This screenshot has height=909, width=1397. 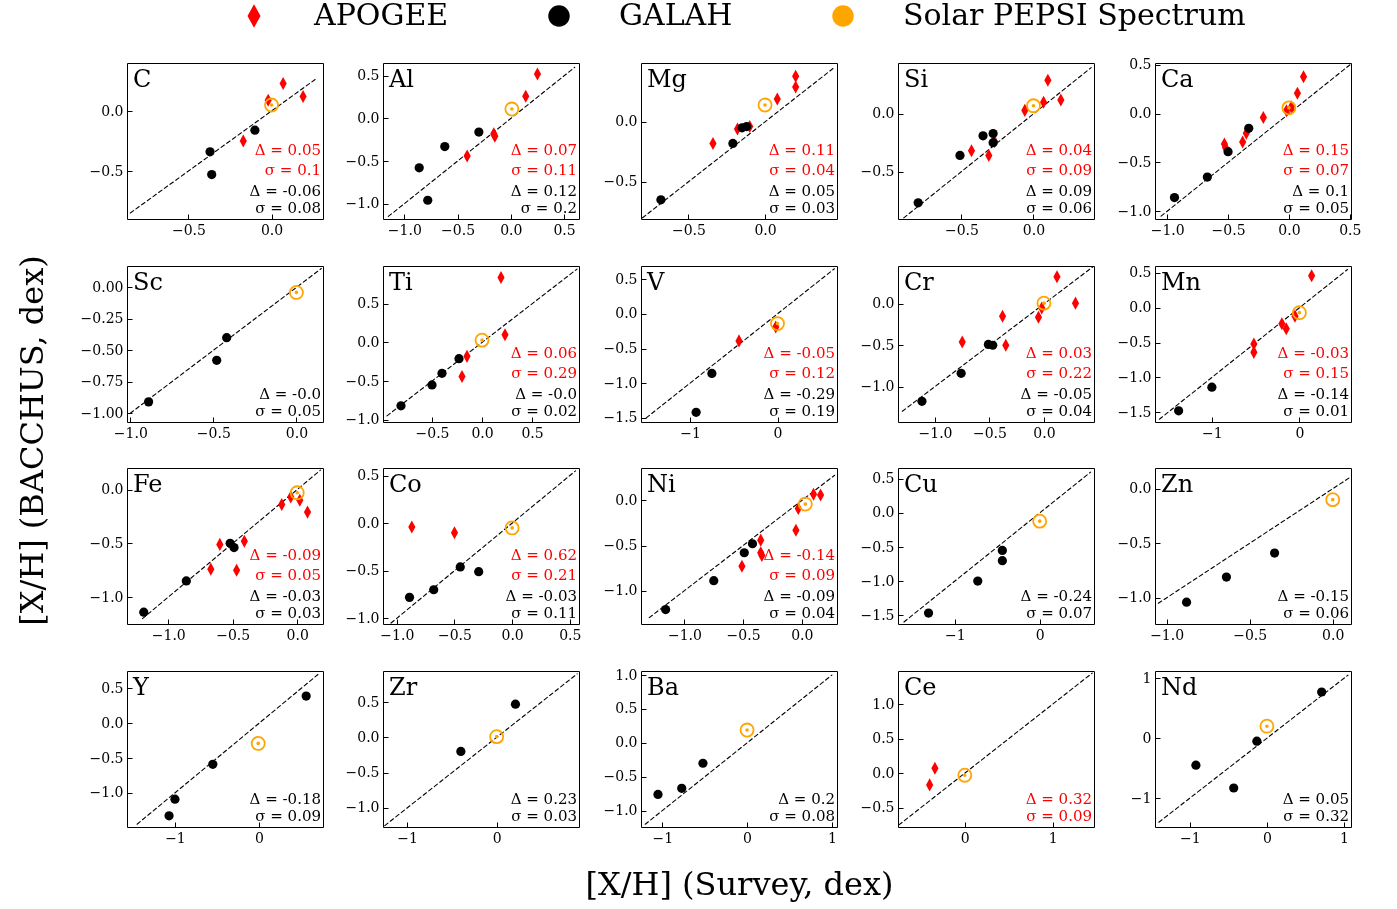 I want to click on annotation: σ = 0.06, so click(x=1059, y=208).